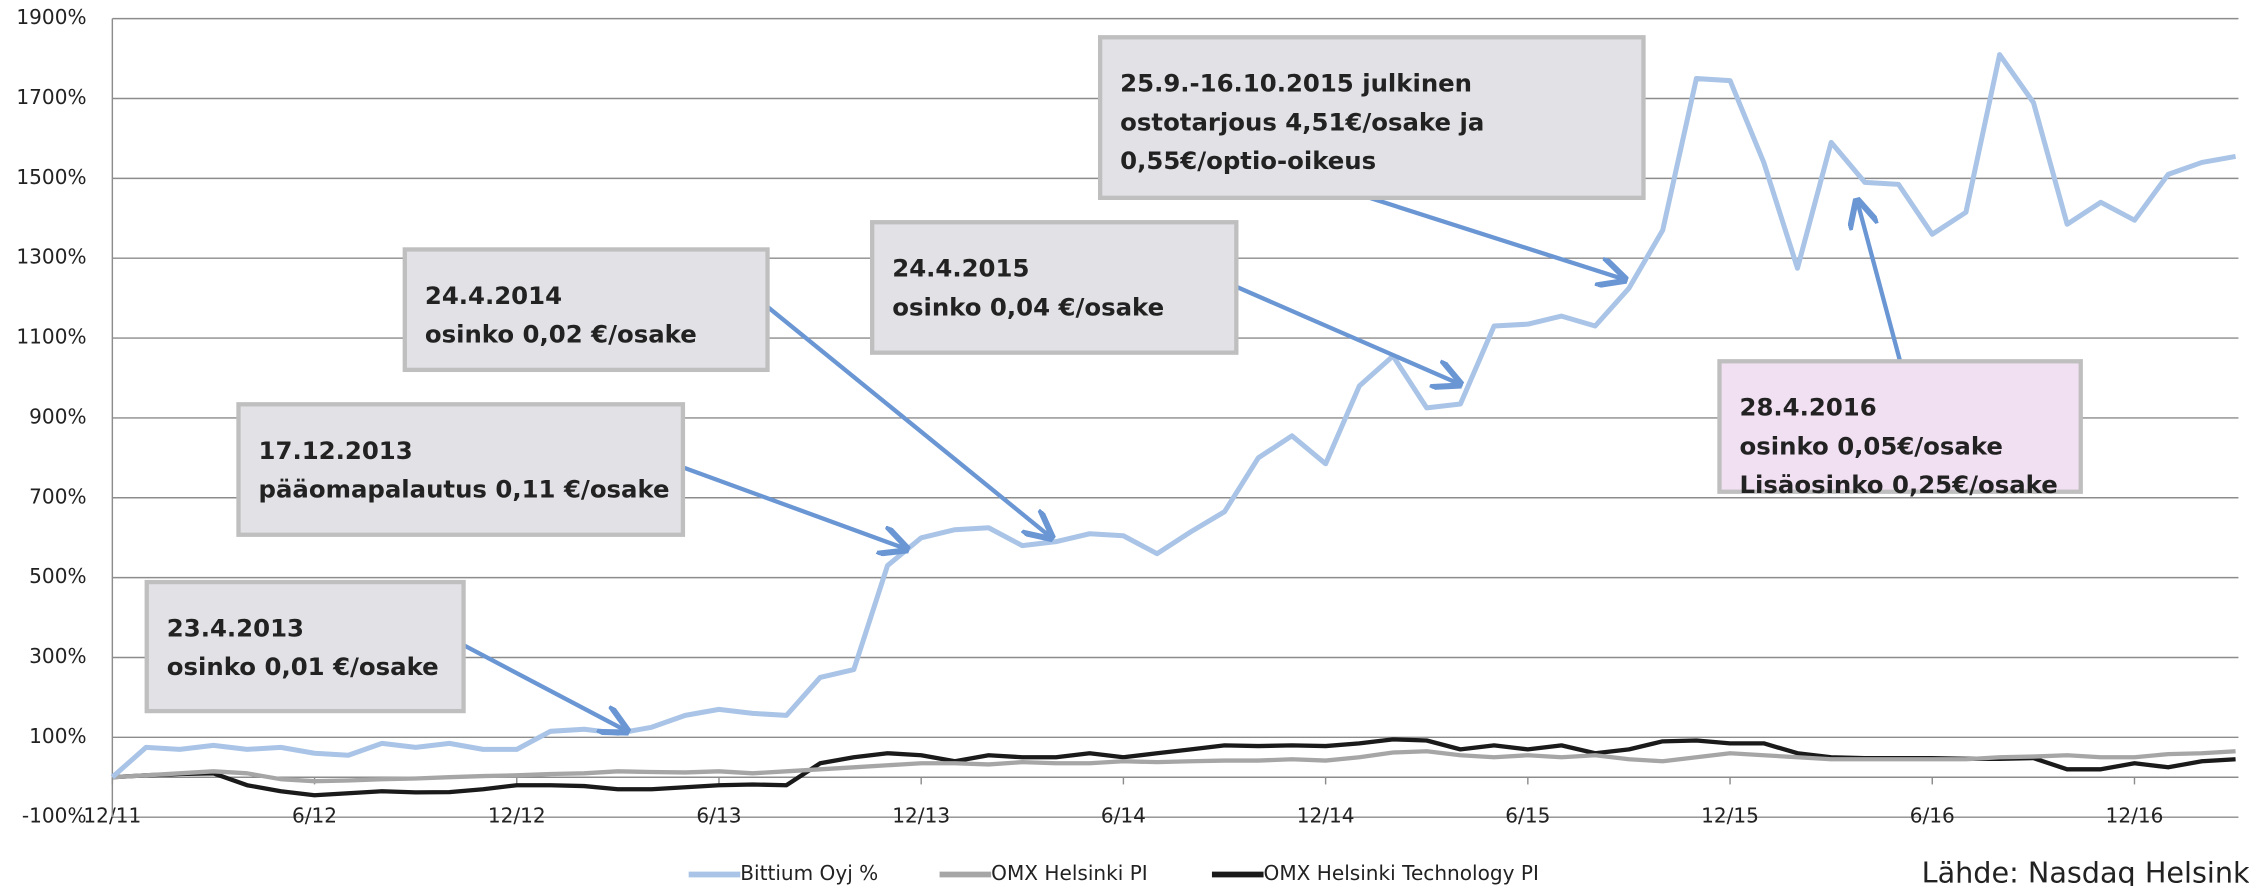  What do you see at coordinates (464, 488) in the screenshot?
I see `annotation-text: pääomapalautus 0,11 €/osake` at bounding box center [464, 488].